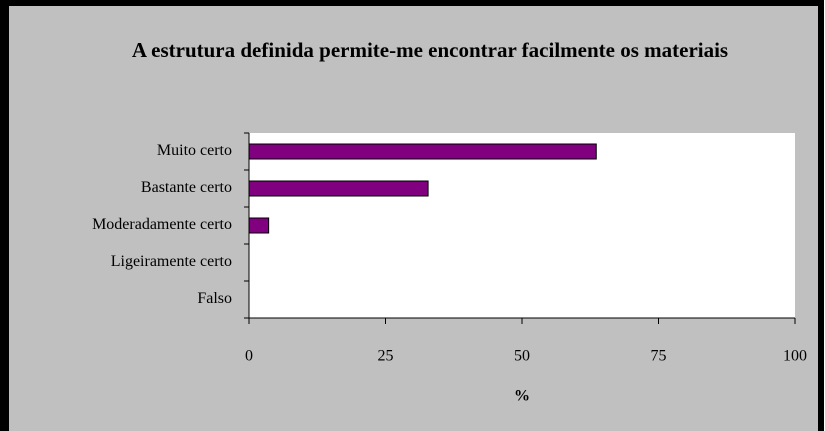  I want to click on y-tick-label: Ligeiramente certo, so click(171, 261).